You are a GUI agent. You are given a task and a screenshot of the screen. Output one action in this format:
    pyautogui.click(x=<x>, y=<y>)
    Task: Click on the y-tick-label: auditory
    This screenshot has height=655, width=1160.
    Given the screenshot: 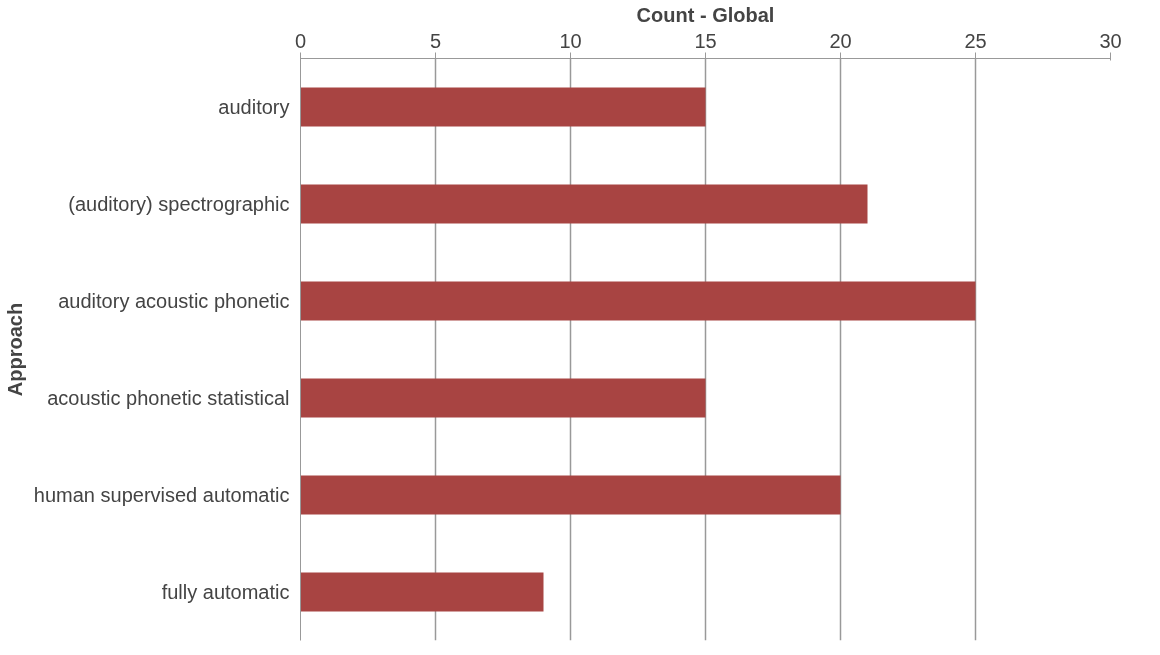 What is the action you would take?
    pyautogui.click(x=254, y=107)
    